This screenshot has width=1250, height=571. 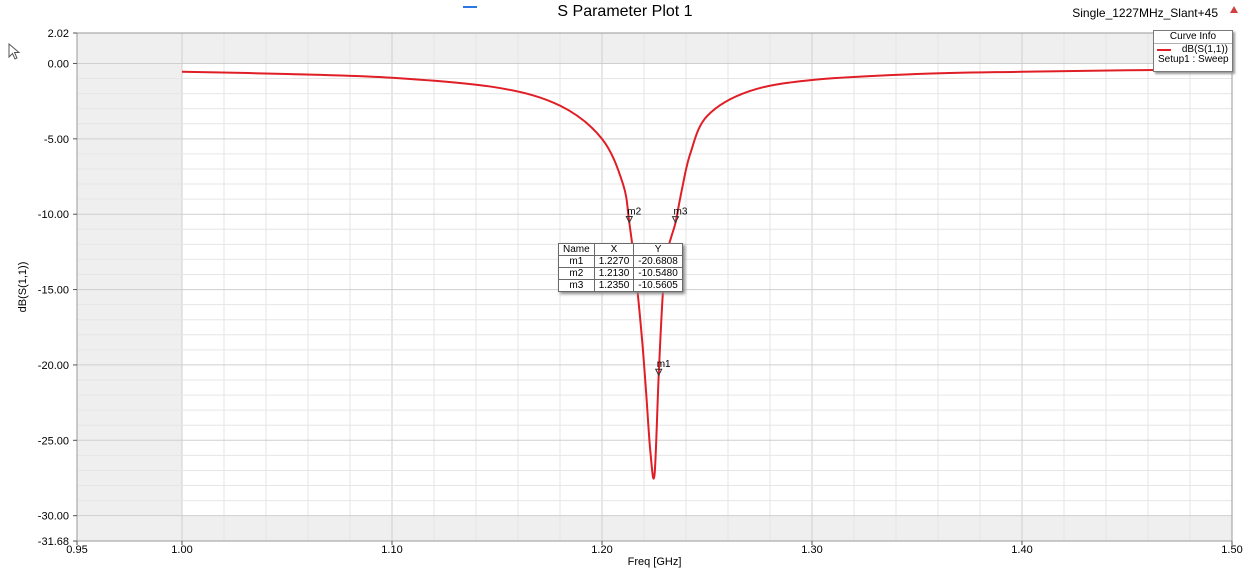 I want to click on marker-row: m1 1.2270 -20.6808, so click(x=620, y=261).